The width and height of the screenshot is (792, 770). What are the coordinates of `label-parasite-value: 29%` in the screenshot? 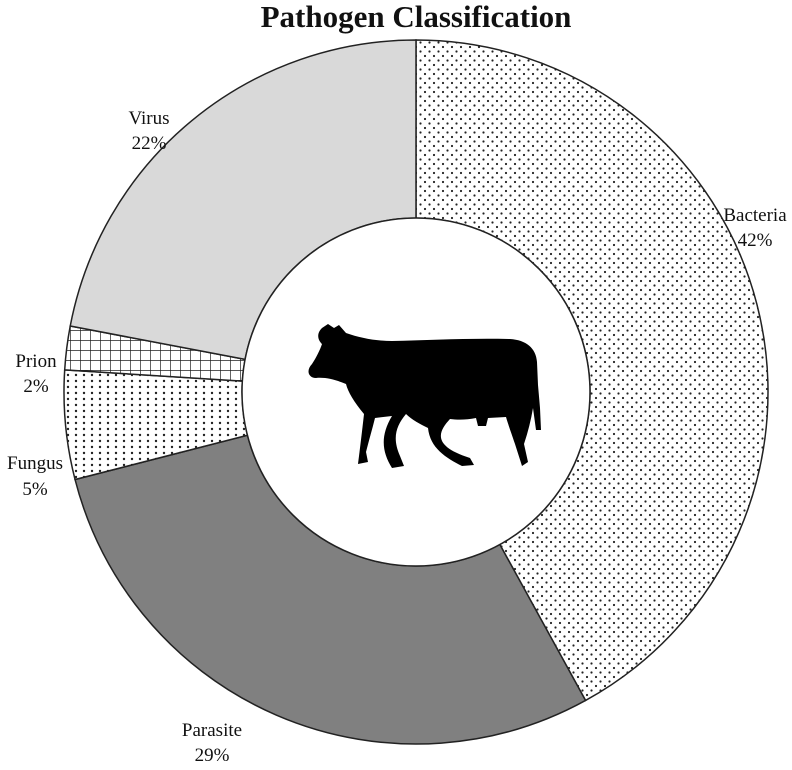 It's located at (212, 755).